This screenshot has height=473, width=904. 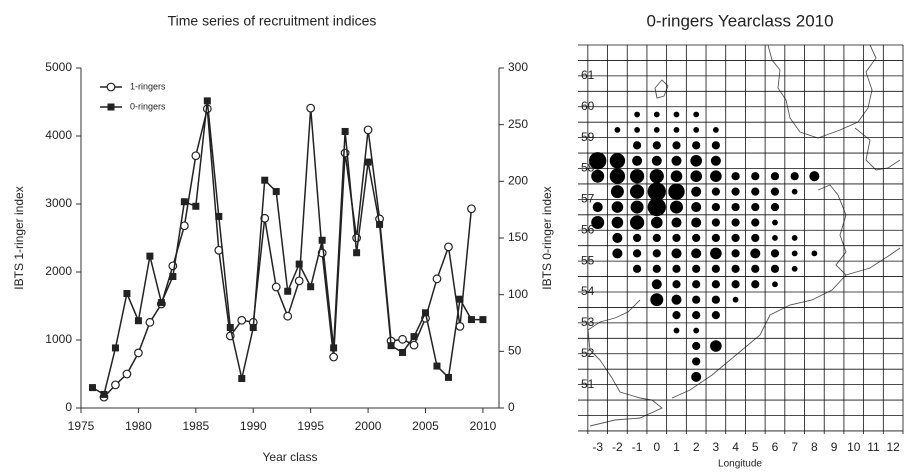 I want to click on y2-tick-label: 300, so click(x=518, y=67).